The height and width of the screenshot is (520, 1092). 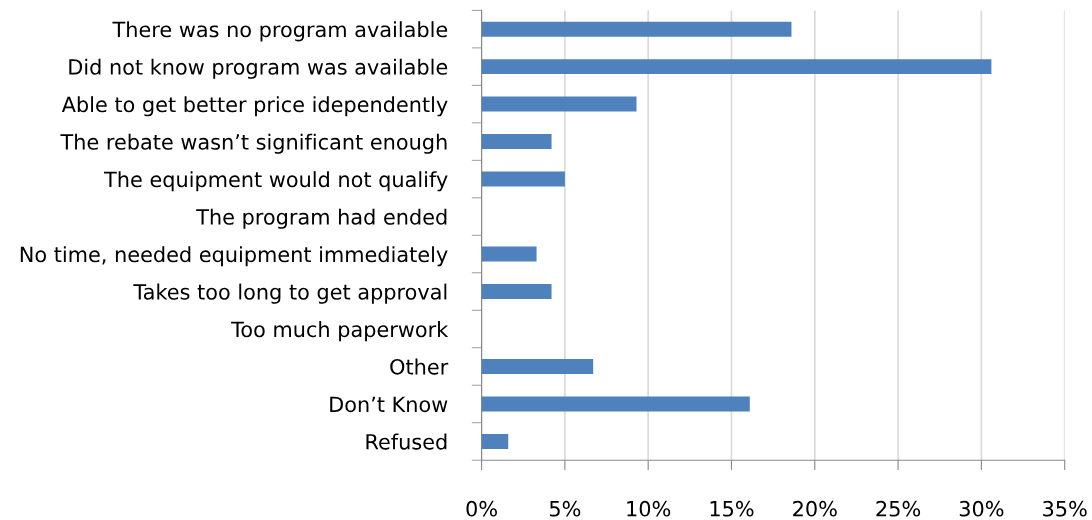 I want to click on x-tick-label: 25%, so click(x=898, y=508).